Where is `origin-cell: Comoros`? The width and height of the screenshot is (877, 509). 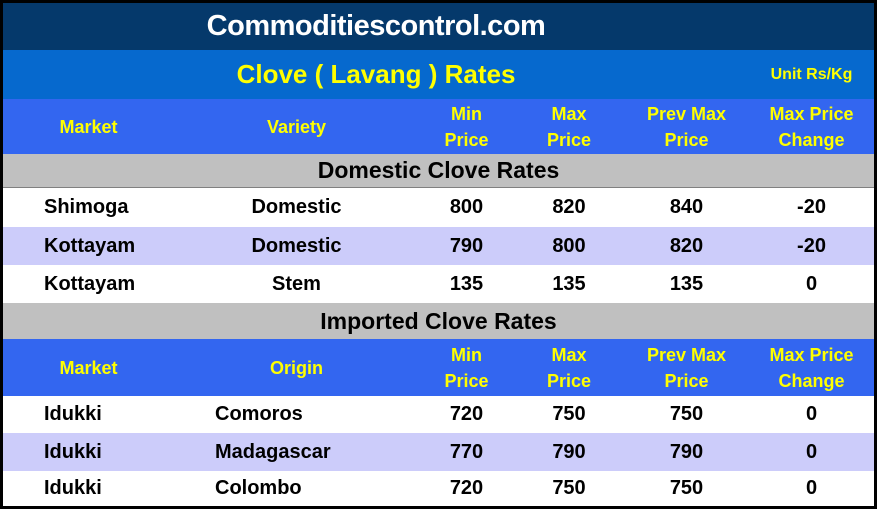 origin-cell: Comoros is located at coordinates (259, 414).